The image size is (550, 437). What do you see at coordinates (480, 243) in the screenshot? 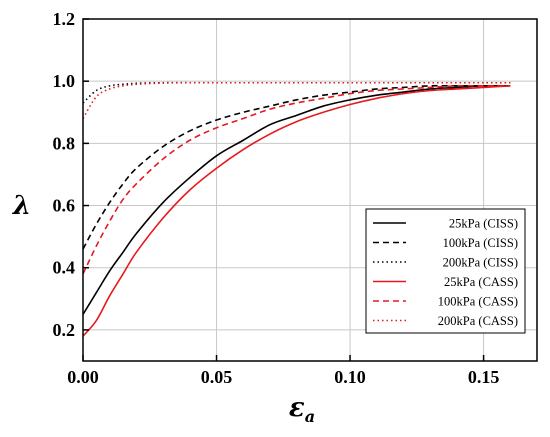
I see `legend-label: 100kPa (CISS)` at bounding box center [480, 243].